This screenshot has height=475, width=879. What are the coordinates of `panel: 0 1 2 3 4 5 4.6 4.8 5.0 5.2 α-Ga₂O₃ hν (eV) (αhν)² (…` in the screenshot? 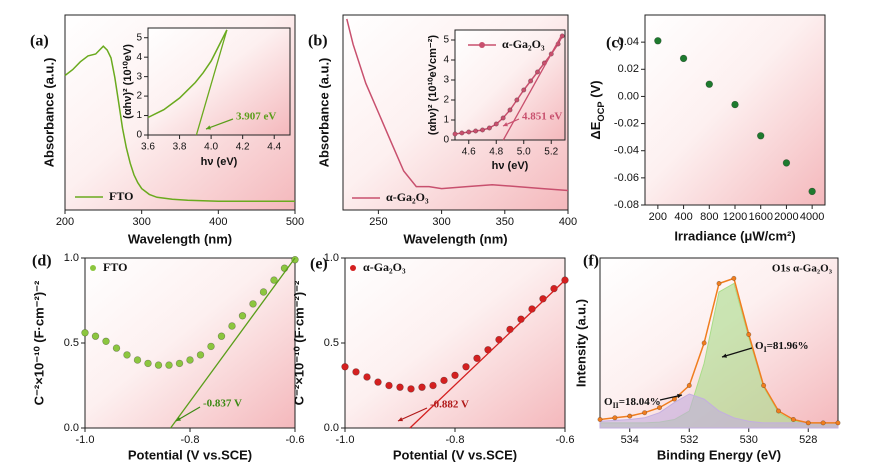 It's located at (496, 100).